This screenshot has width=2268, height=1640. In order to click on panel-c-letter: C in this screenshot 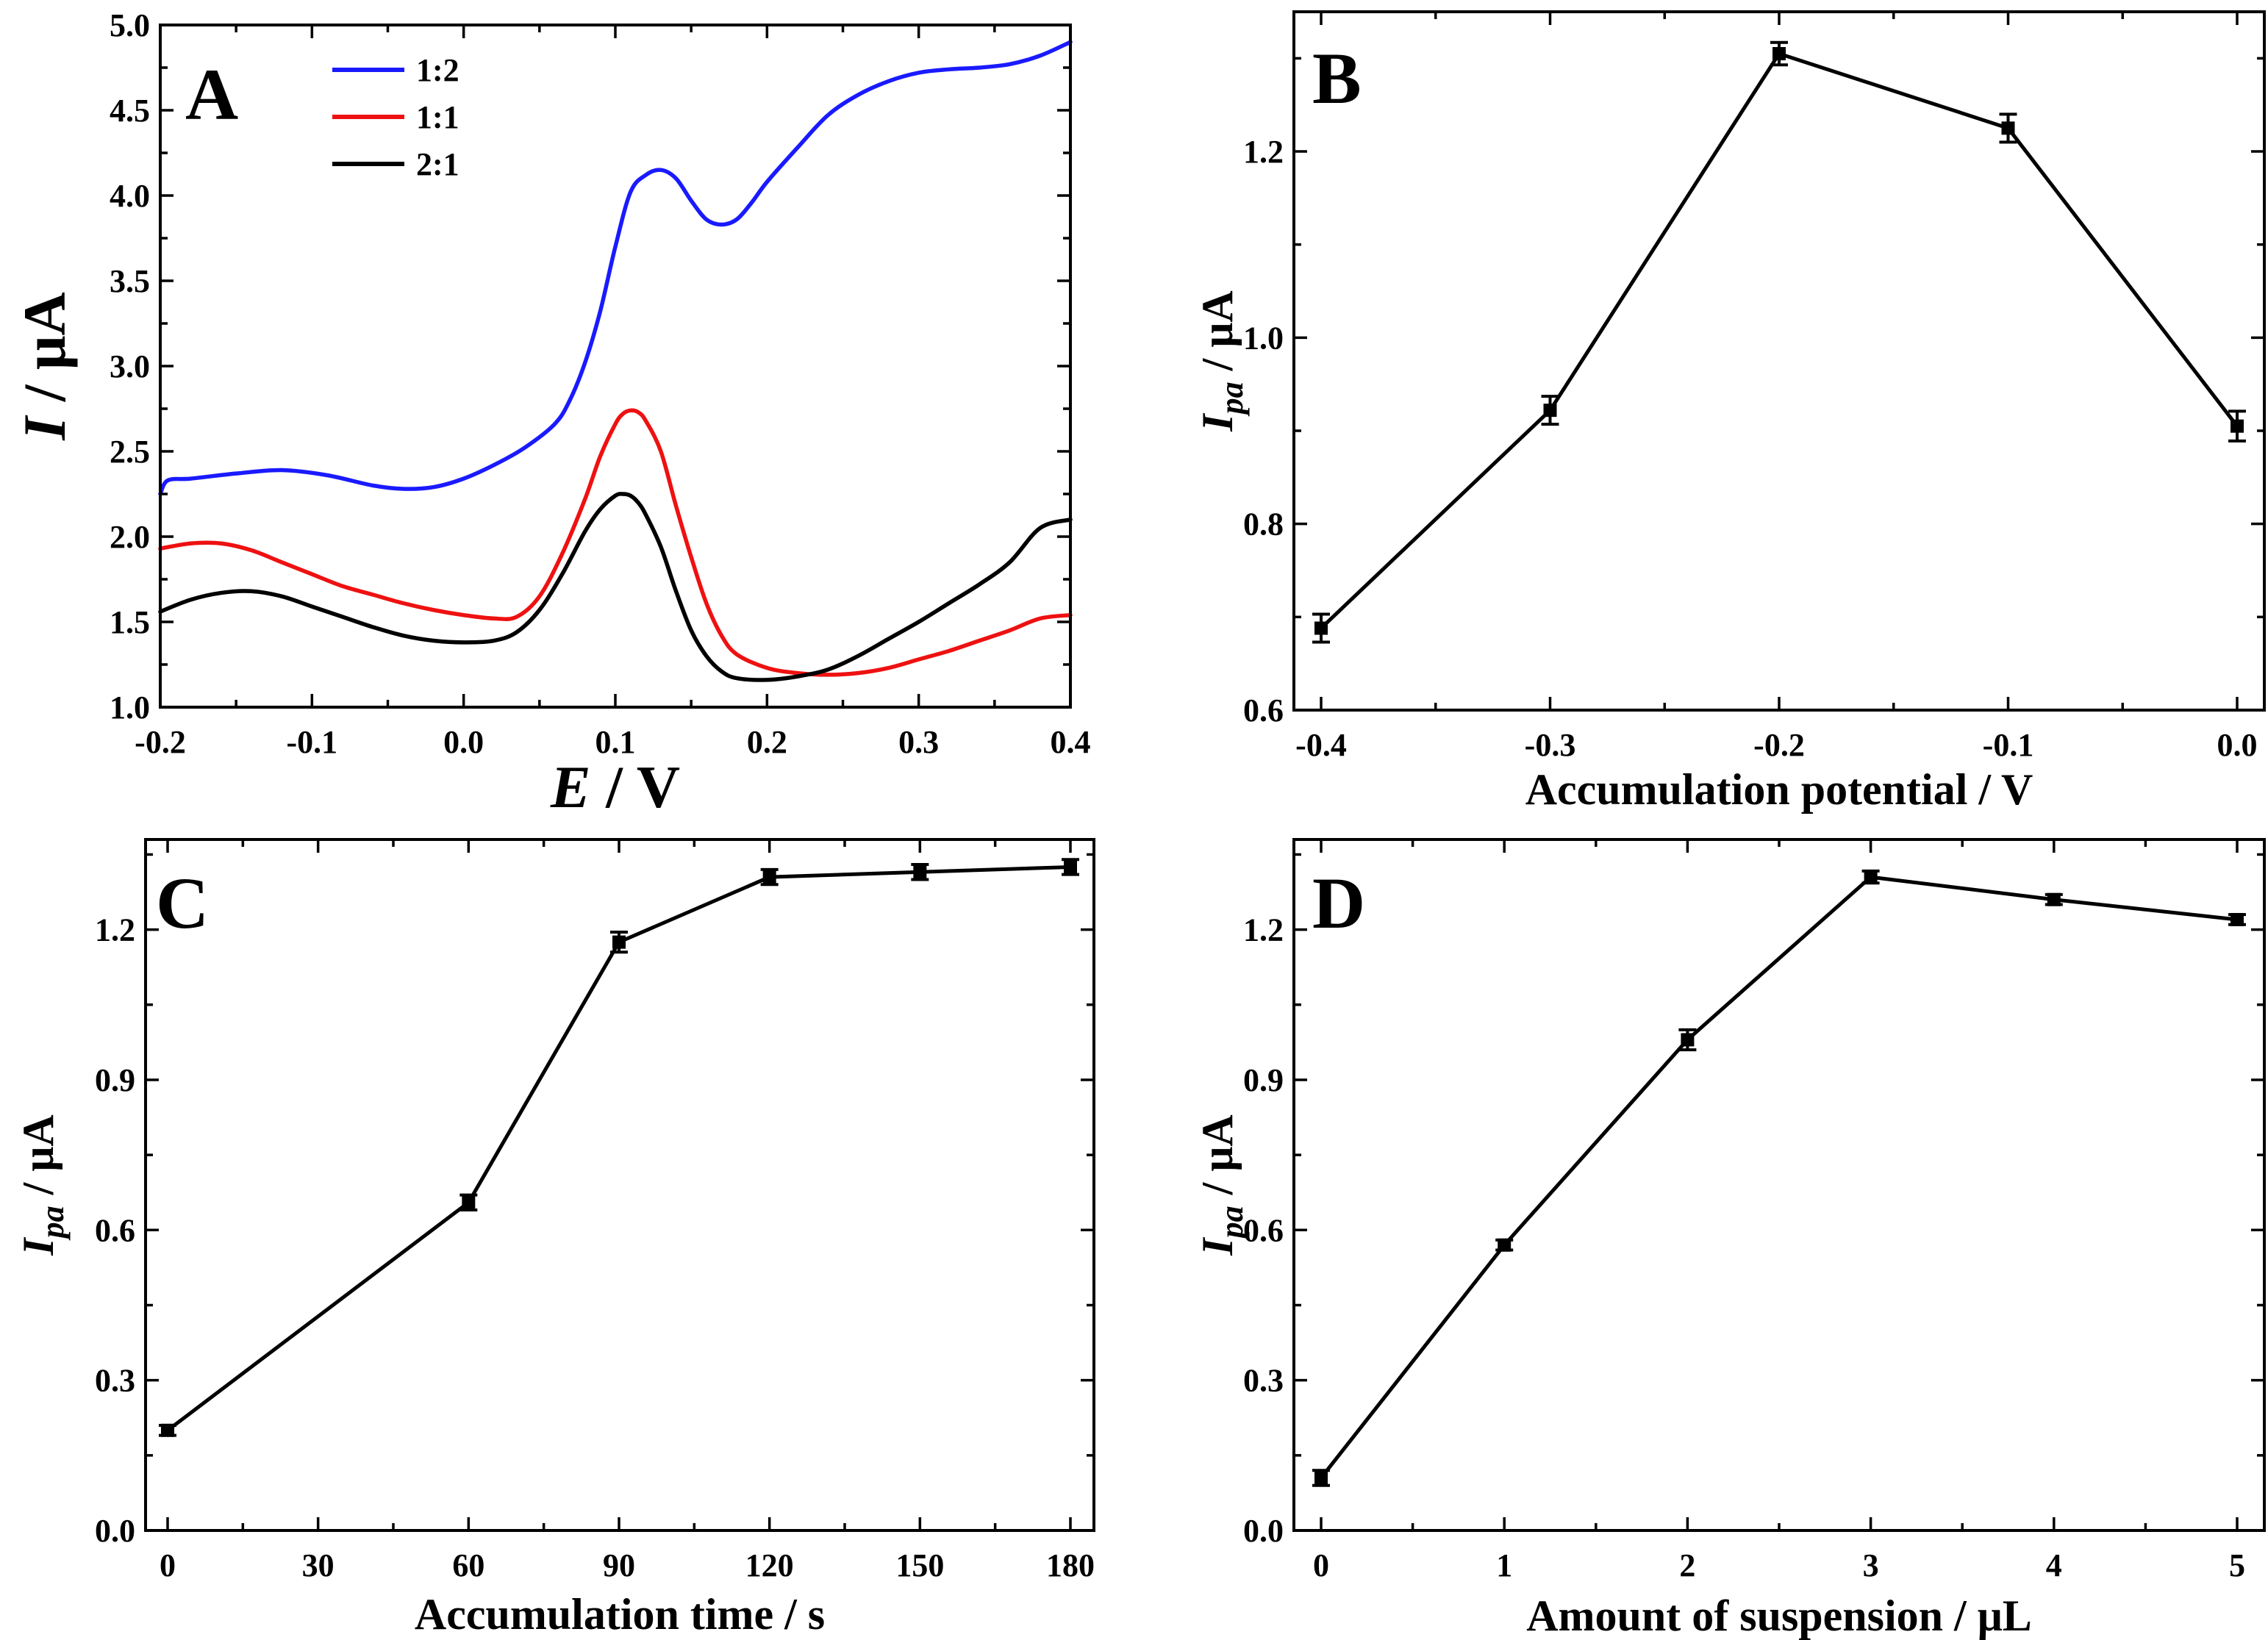, I will do `click(182, 903)`.